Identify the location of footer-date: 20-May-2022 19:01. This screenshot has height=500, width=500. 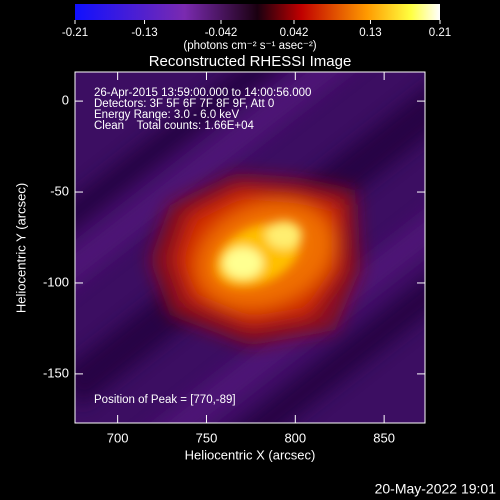
(436, 489).